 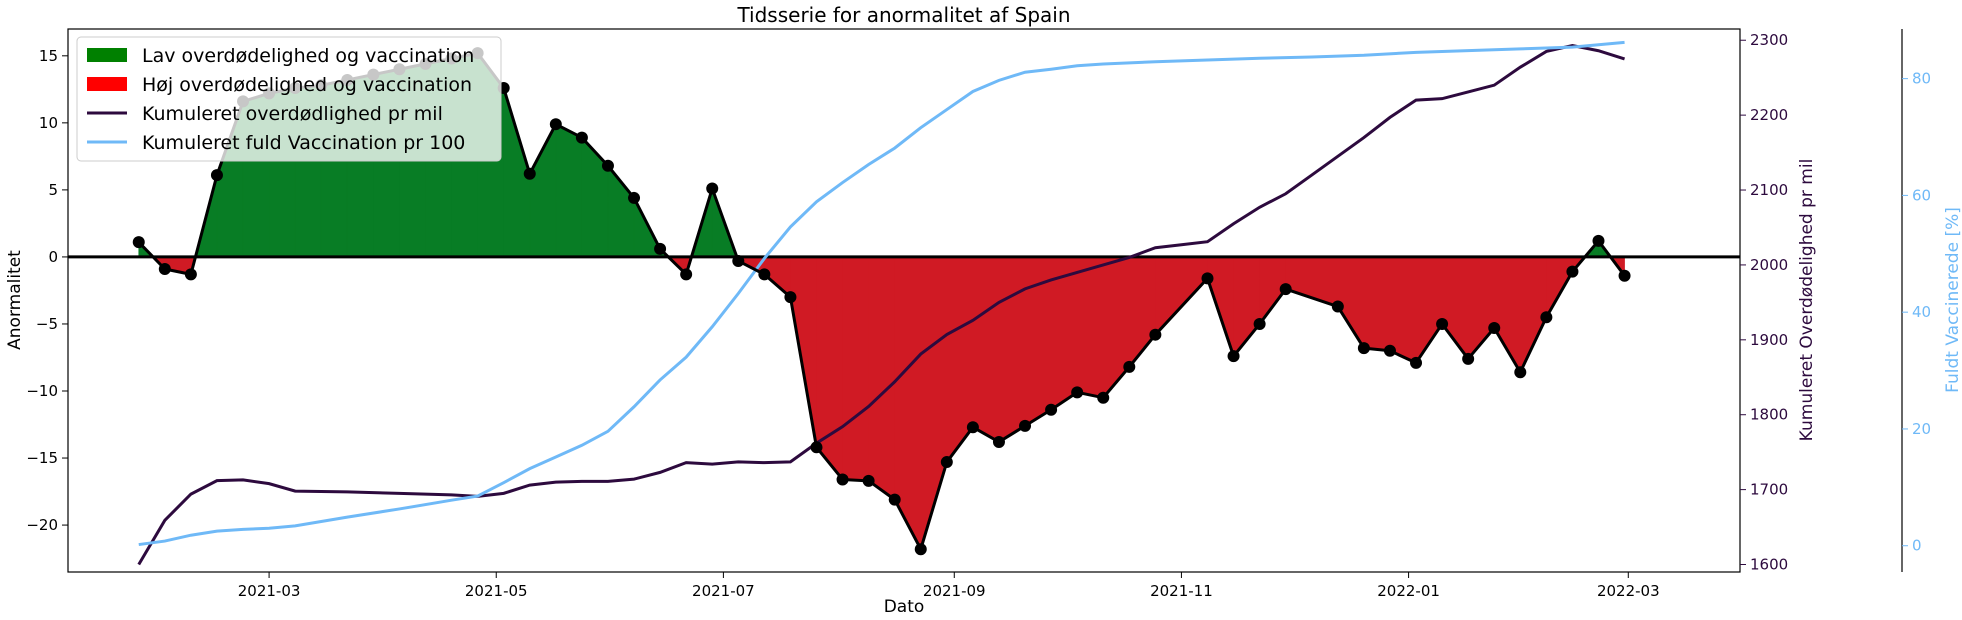 I want to click on y-tick-label-left: 5, so click(x=53, y=190).